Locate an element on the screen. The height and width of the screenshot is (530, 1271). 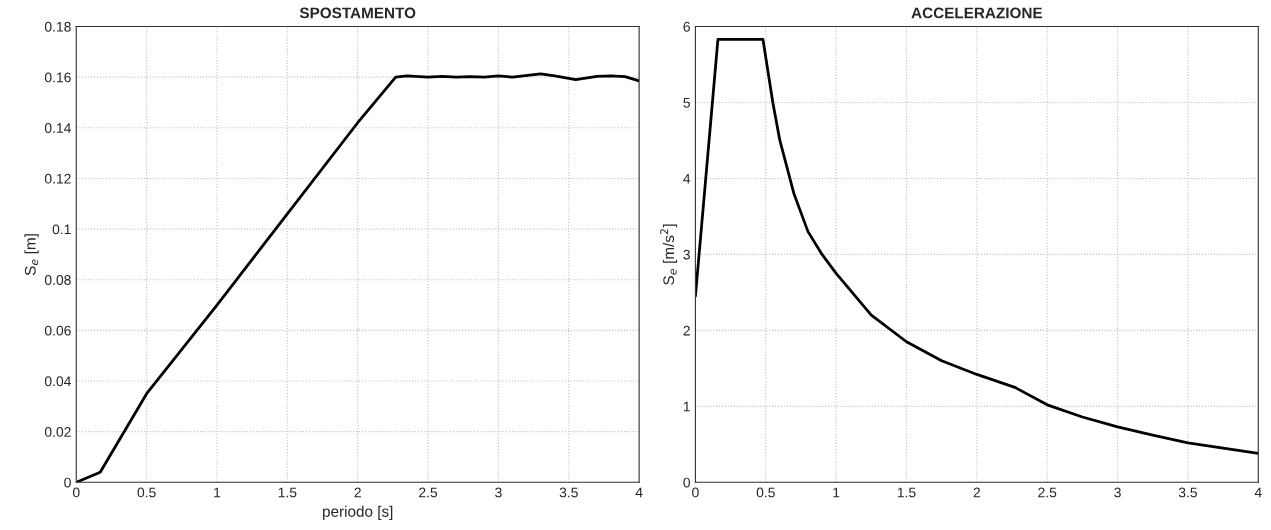
y-tick-label: 4 is located at coordinates (687, 178).